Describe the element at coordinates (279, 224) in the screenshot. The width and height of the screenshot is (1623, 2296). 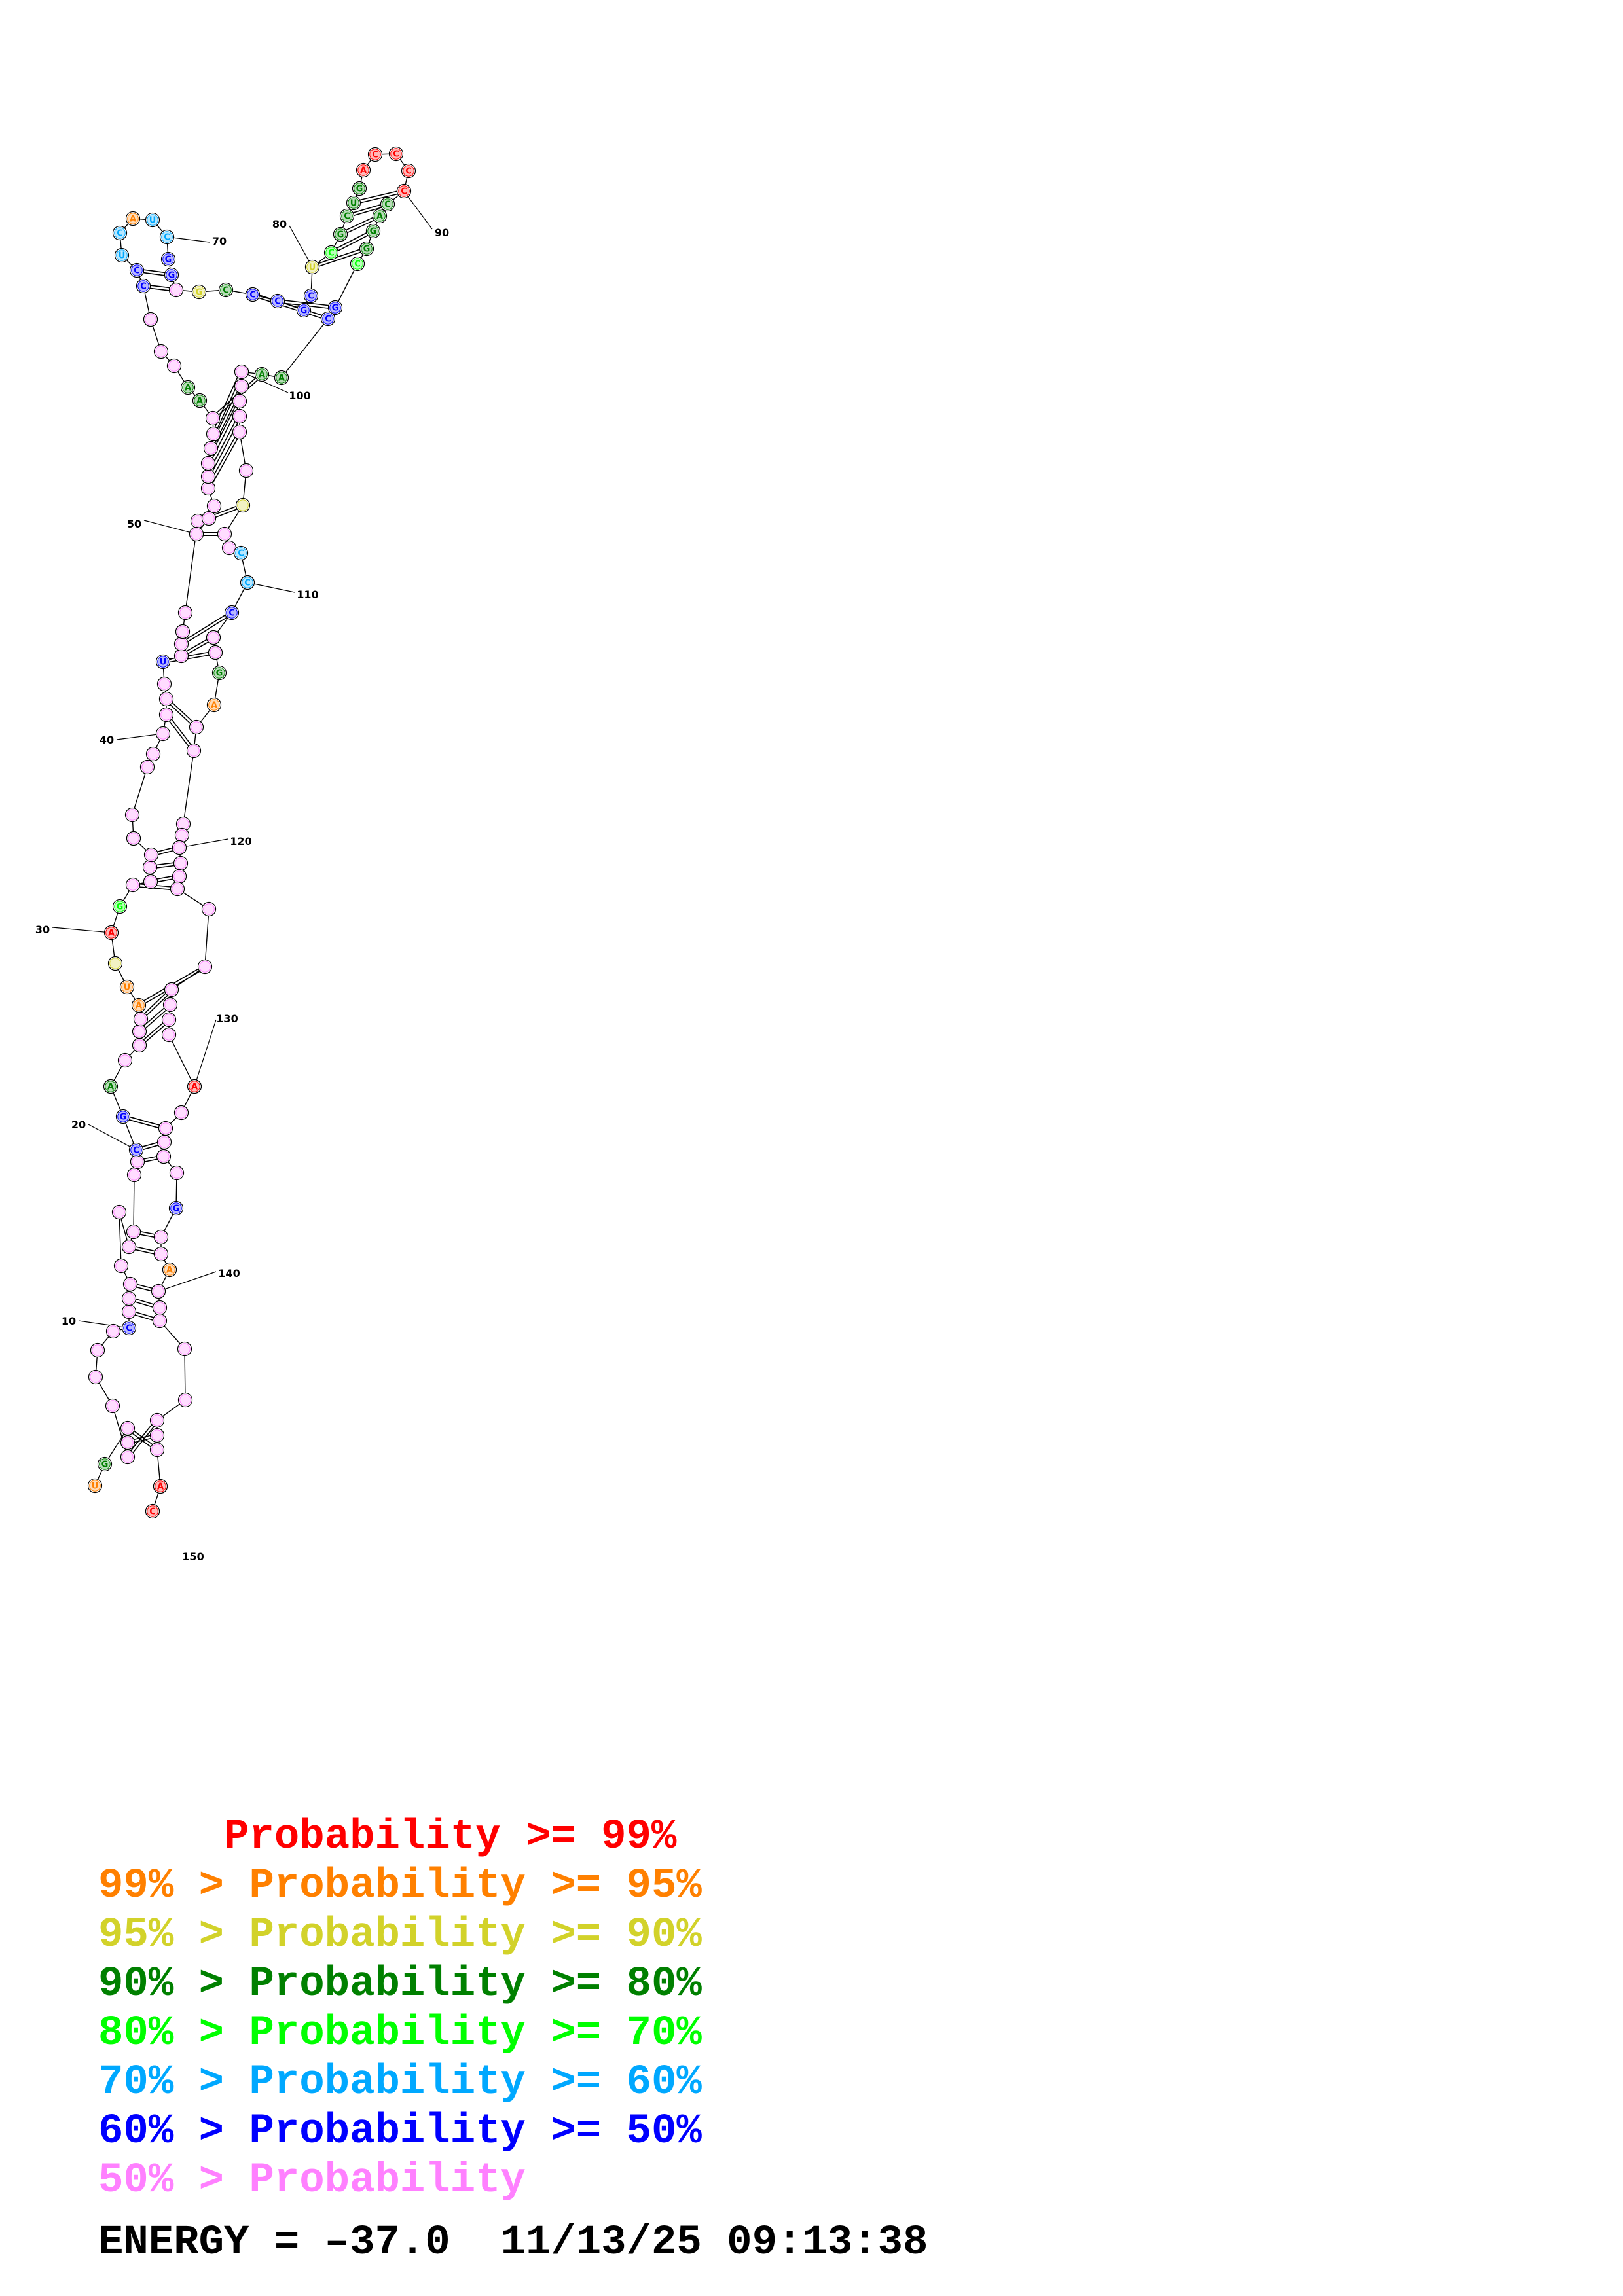
I see `number-label: 80` at that location.